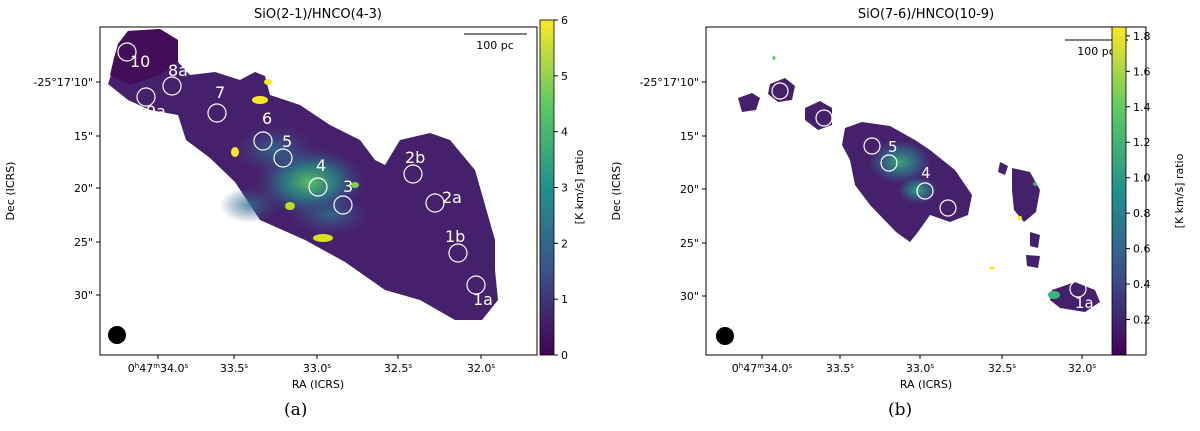 Image resolution: width=1200 pixels, height=431 pixels. I want to click on colorbar-a-ticks: 0 1 2 3 4 5 6, so click(561, 188).